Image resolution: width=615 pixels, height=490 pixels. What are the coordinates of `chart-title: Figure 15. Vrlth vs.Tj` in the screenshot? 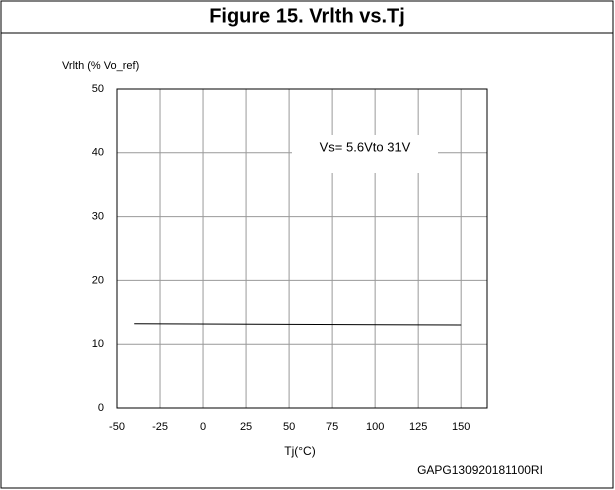 It's located at (307, 16).